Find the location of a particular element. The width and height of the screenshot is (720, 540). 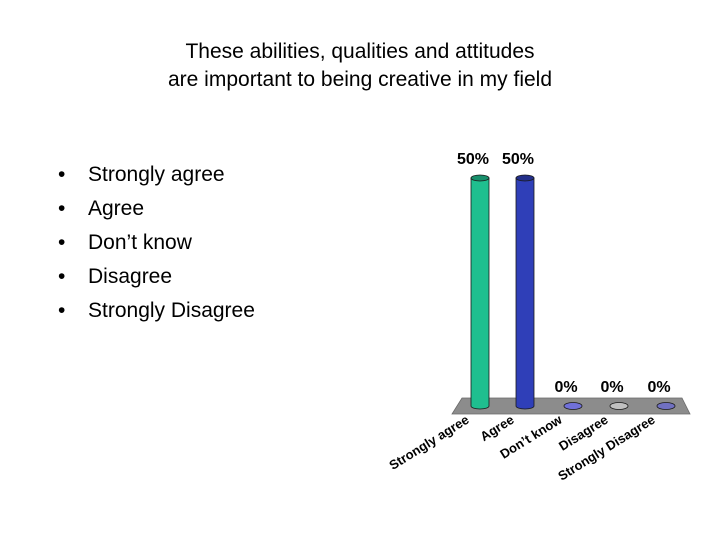

list-item: • Disagree is located at coordinates (156, 277).